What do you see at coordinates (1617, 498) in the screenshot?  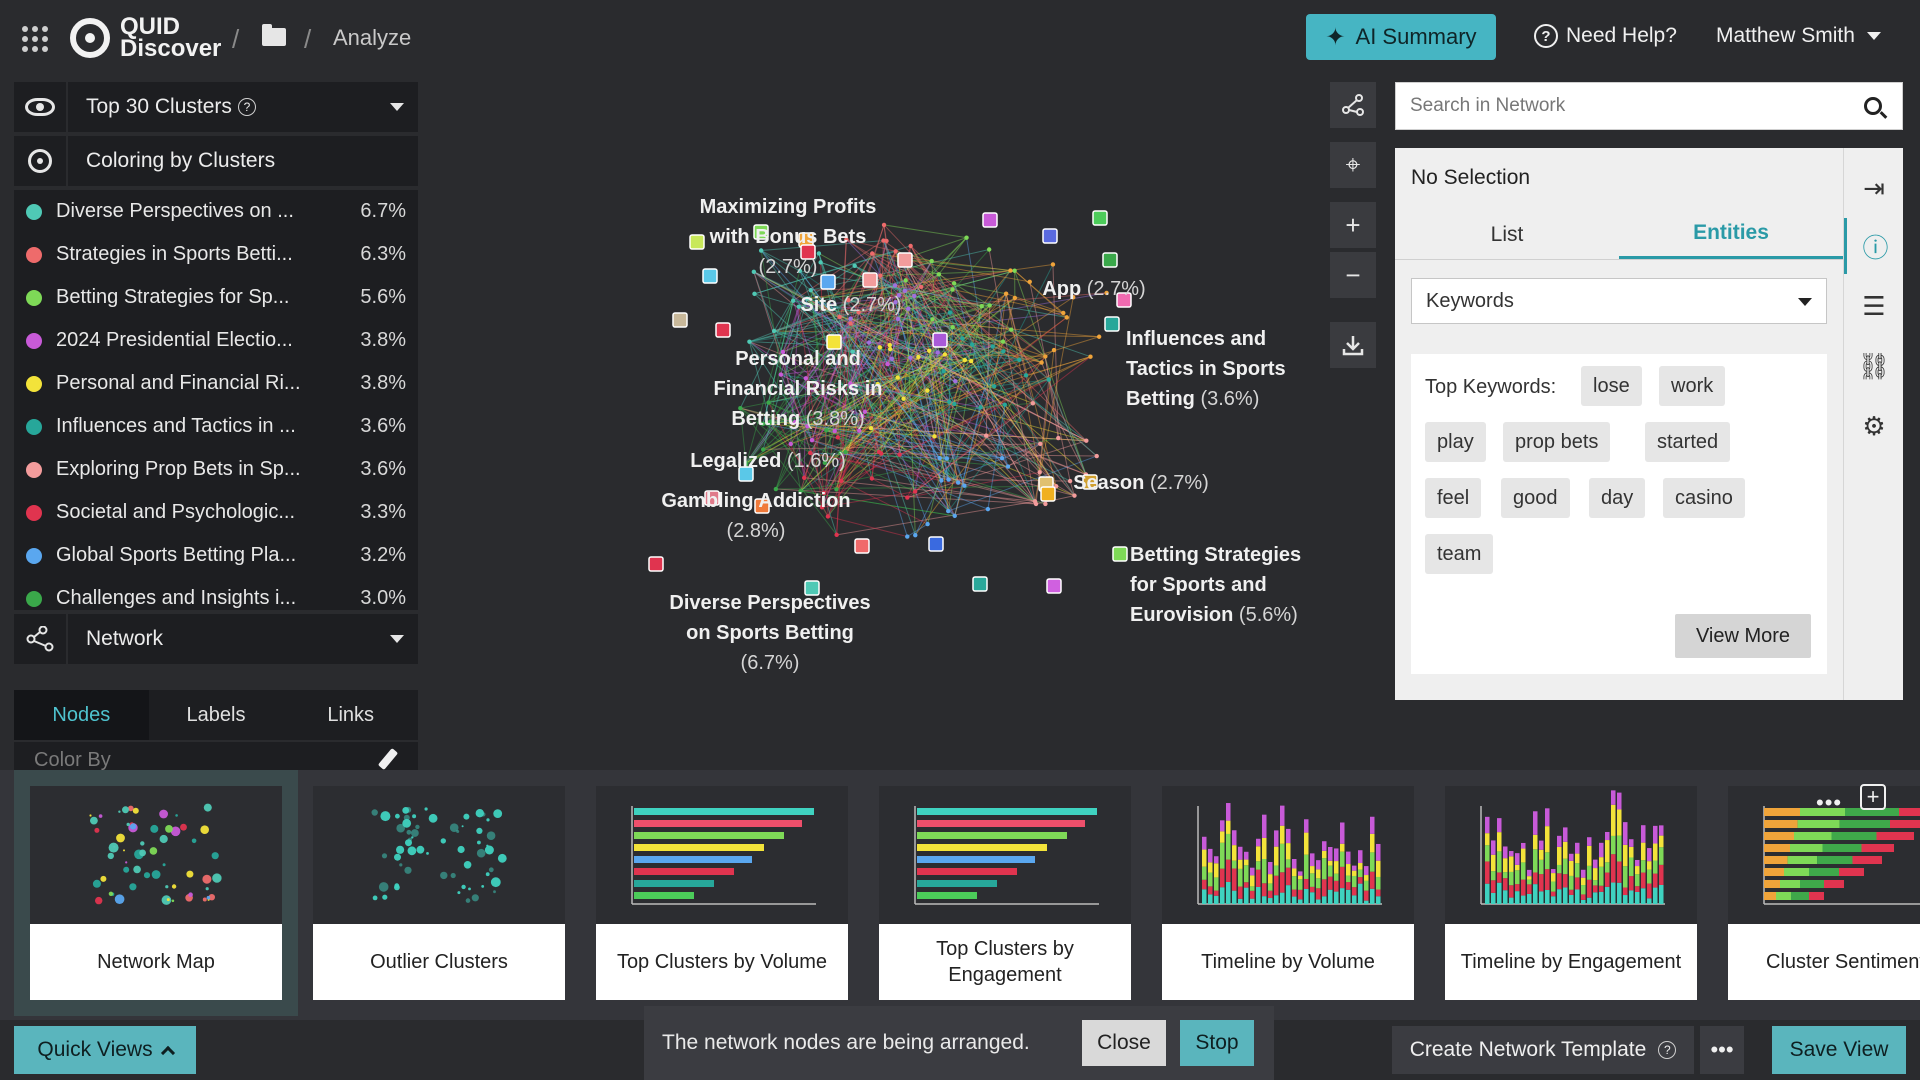 I see `keyword-chip: day` at bounding box center [1617, 498].